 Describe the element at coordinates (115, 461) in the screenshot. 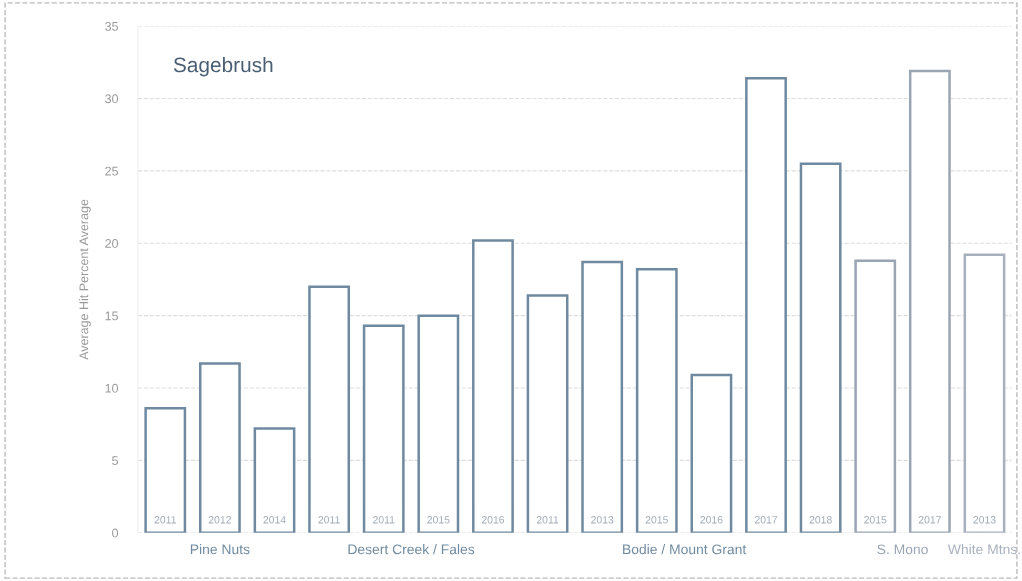

I see `y-tick-label: 5` at that location.